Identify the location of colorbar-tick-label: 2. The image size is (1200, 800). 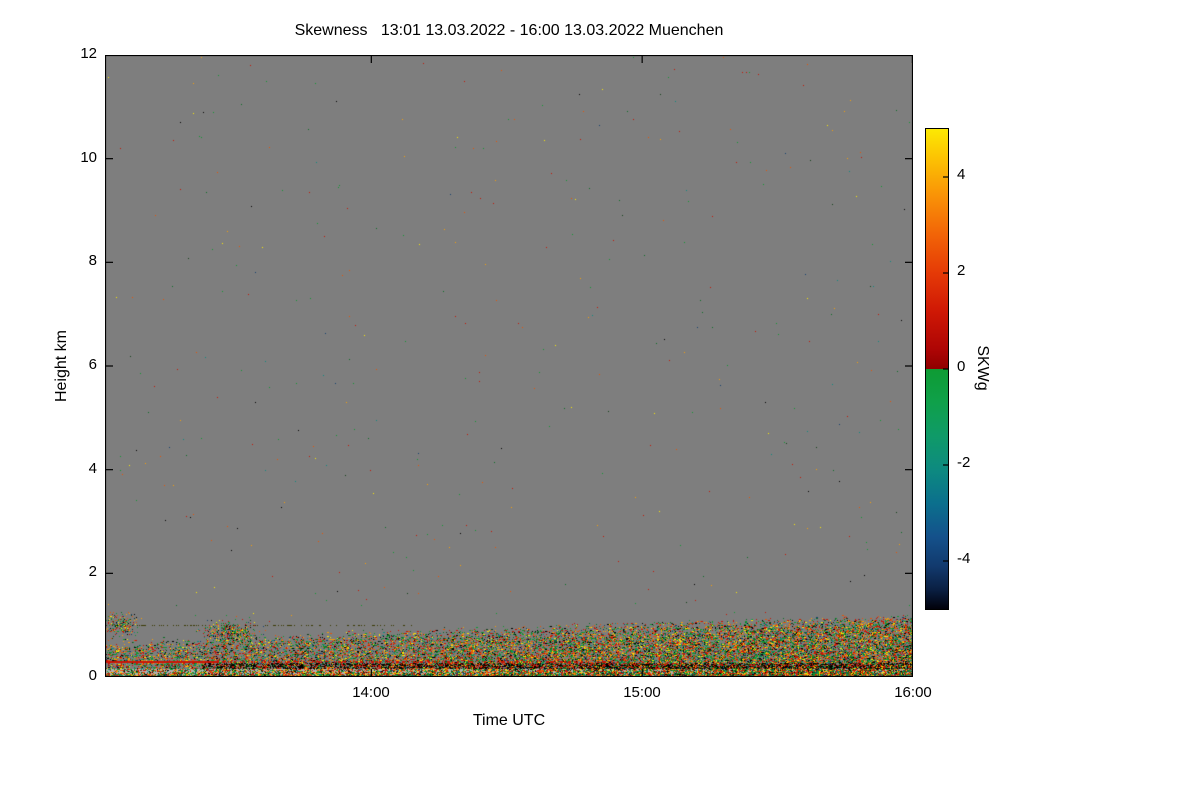
(961, 270).